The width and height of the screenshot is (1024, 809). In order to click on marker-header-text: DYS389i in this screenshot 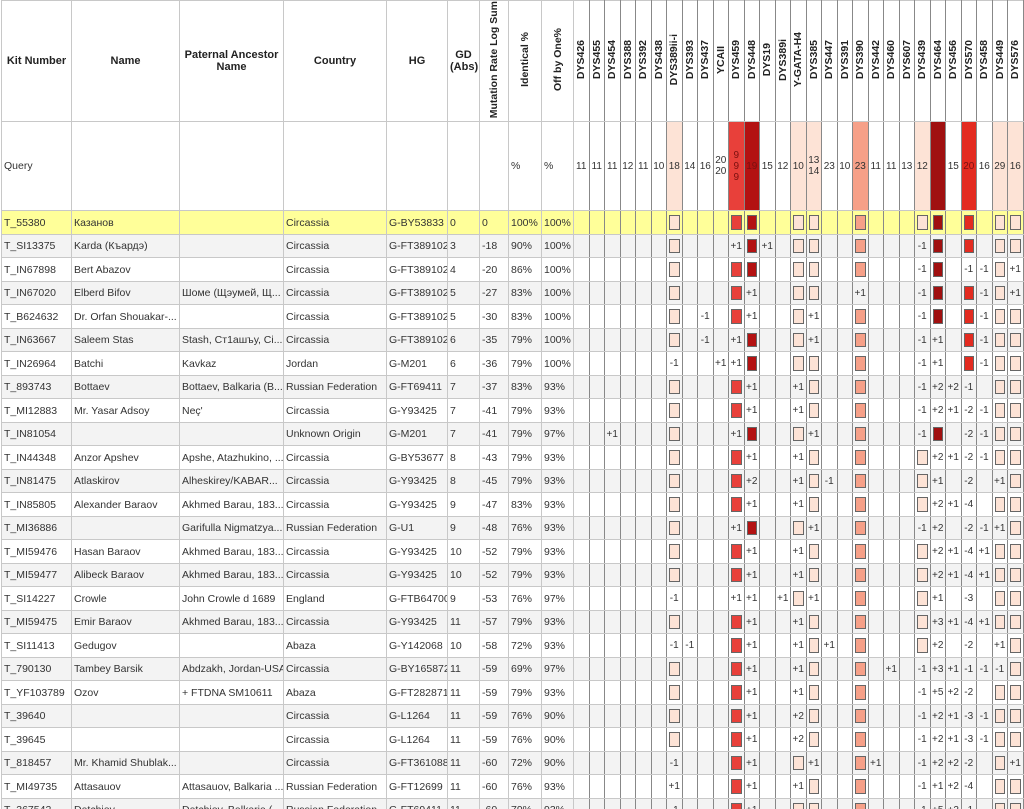, I will do `click(782, 59)`.